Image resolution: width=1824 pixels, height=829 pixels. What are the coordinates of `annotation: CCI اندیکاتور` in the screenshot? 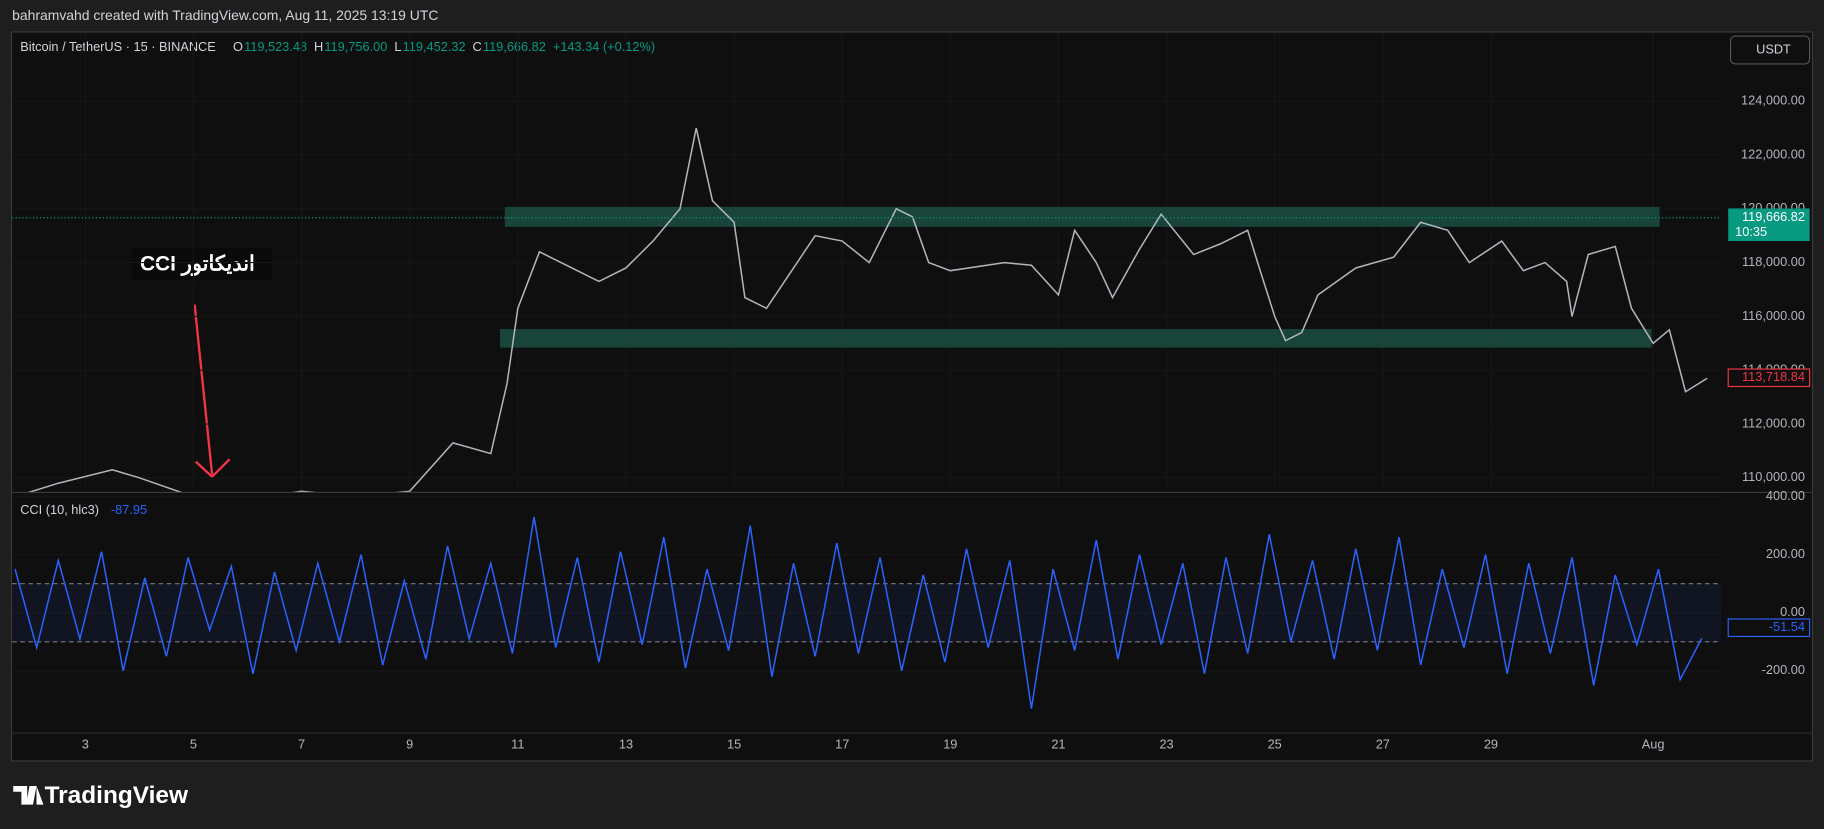 It's located at (197, 265).